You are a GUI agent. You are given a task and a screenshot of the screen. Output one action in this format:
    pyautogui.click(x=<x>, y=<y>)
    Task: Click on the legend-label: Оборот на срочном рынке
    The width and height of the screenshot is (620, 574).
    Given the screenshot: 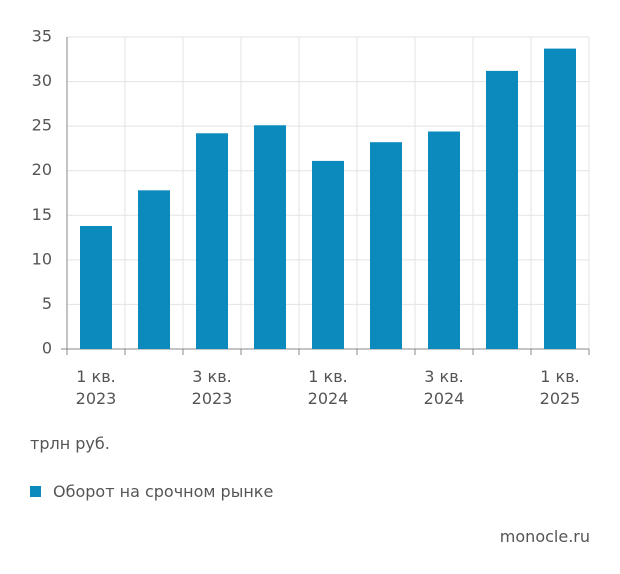 What is the action you would take?
    pyautogui.click(x=163, y=491)
    